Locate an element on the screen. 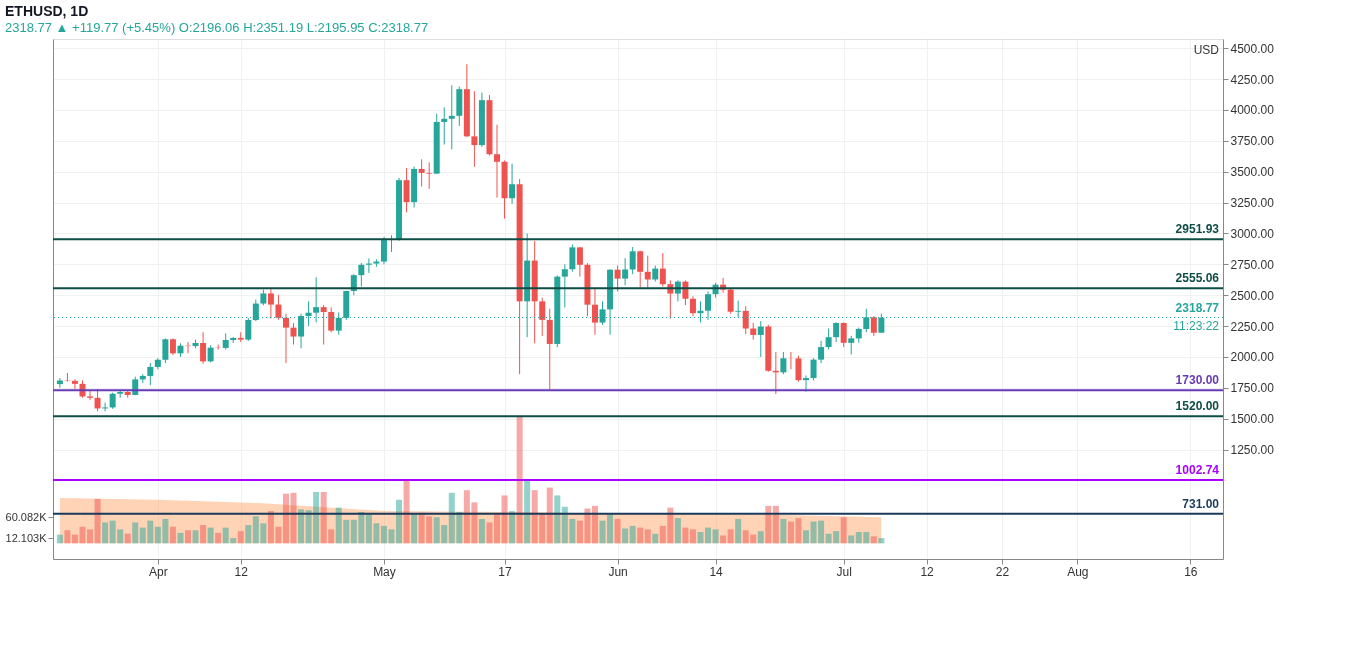 Image resolution: width=1366 pixels, height=648 pixels. x-tick-label: Aug is located at coordinates (1078, 571).